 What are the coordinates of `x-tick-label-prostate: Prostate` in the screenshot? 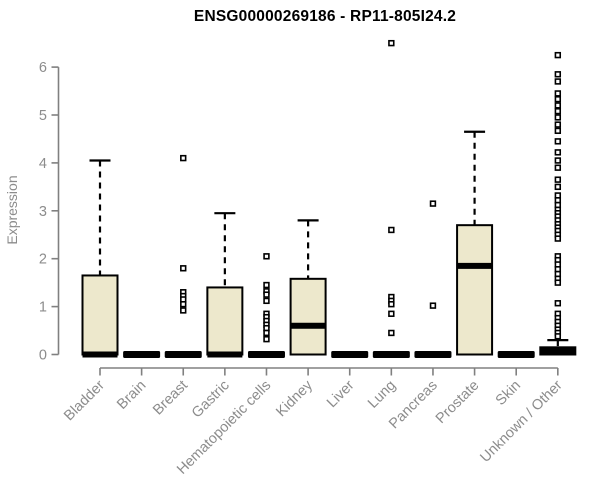 It's located at (457, 402).